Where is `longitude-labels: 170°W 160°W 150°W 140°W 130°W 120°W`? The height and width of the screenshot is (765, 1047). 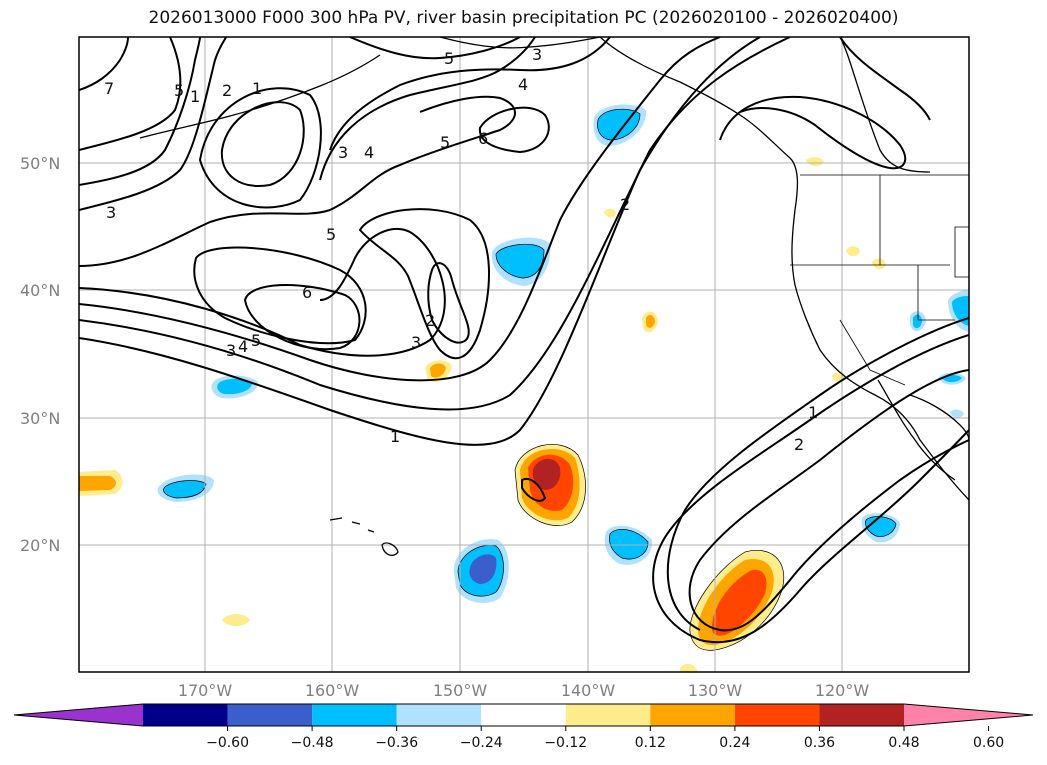
longitude-labels: 170°W 160°W 150°W 140°W 130°W 120°W is located at coordinates (524, 690).